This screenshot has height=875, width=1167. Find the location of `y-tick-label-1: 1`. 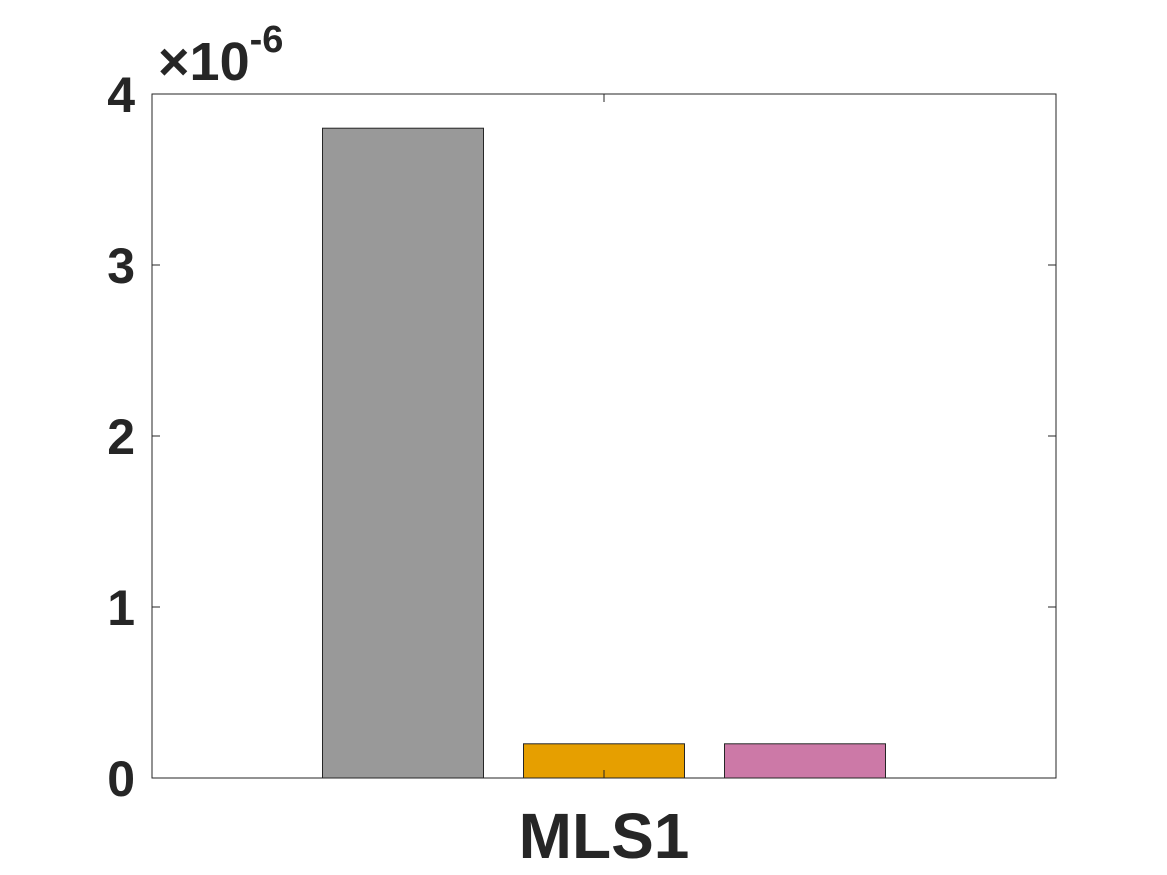

y-tick-label-1: 1 is located at coordinates (121, 608).